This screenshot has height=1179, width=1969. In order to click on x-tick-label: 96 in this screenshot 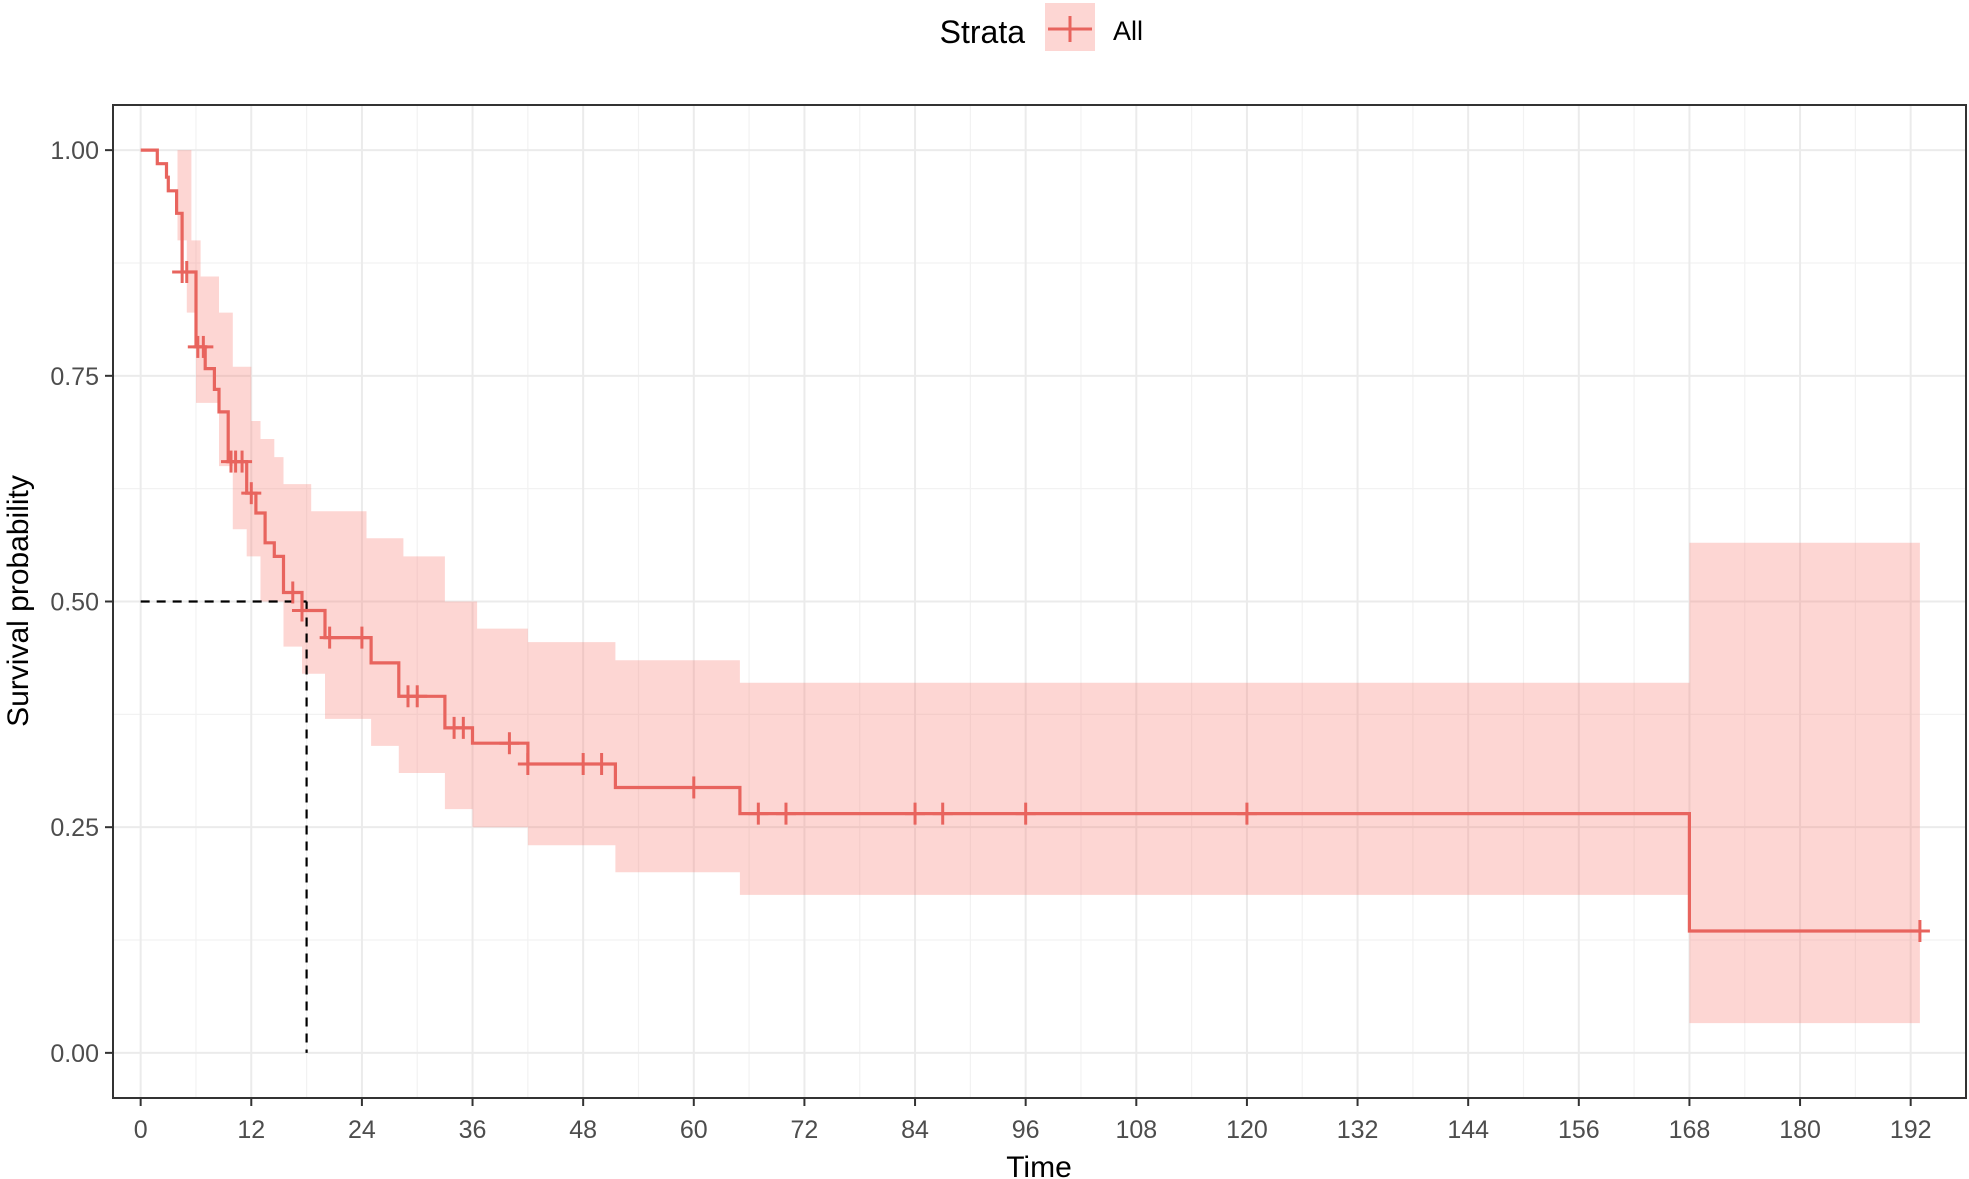, I will do `click(1026, 1130)`.